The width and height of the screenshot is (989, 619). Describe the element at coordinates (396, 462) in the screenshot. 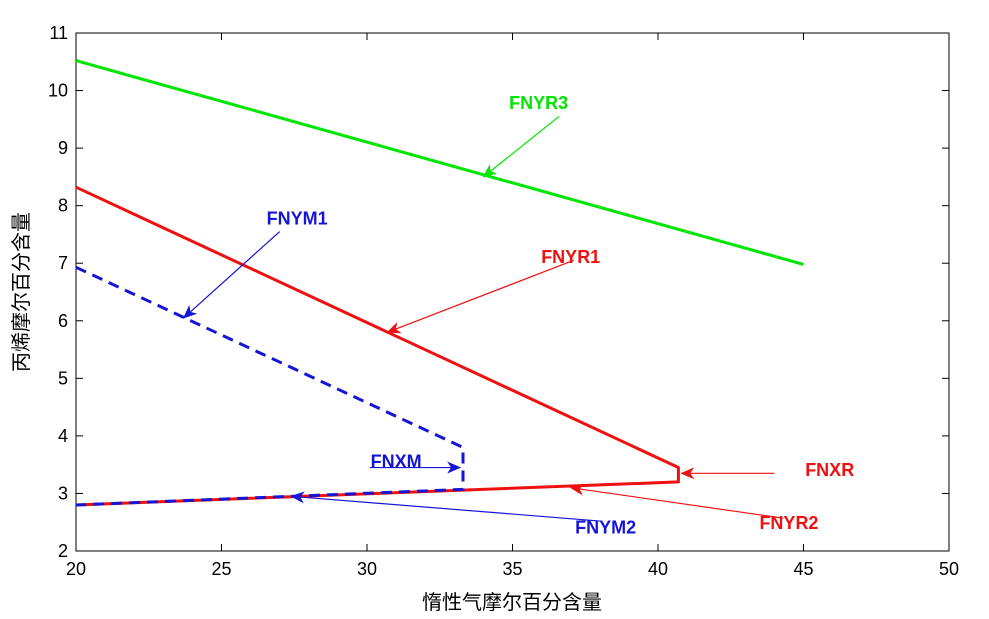

I see `annotation-label: FNXM` at that location.